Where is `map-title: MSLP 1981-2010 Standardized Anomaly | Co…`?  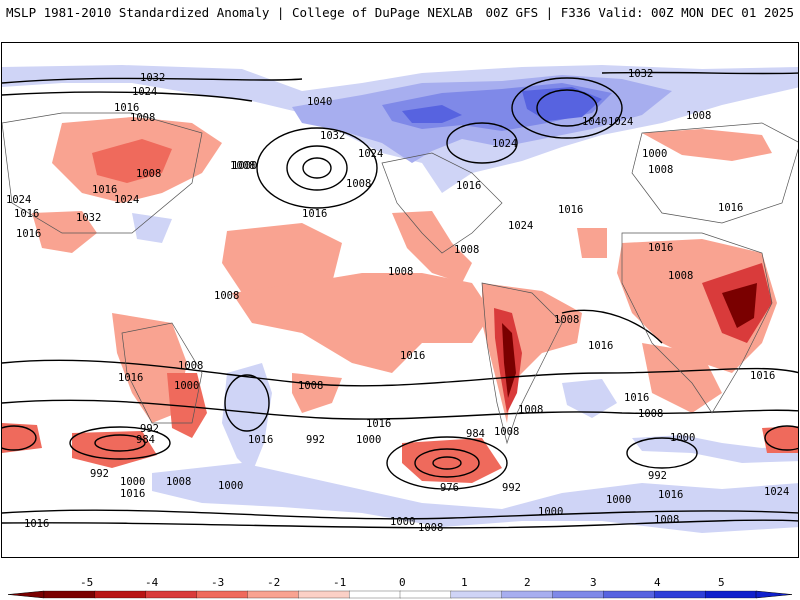
map-title: MSLP 1981-2010 Standardized Anomaly | Co… is located at coordinates (239, 12).